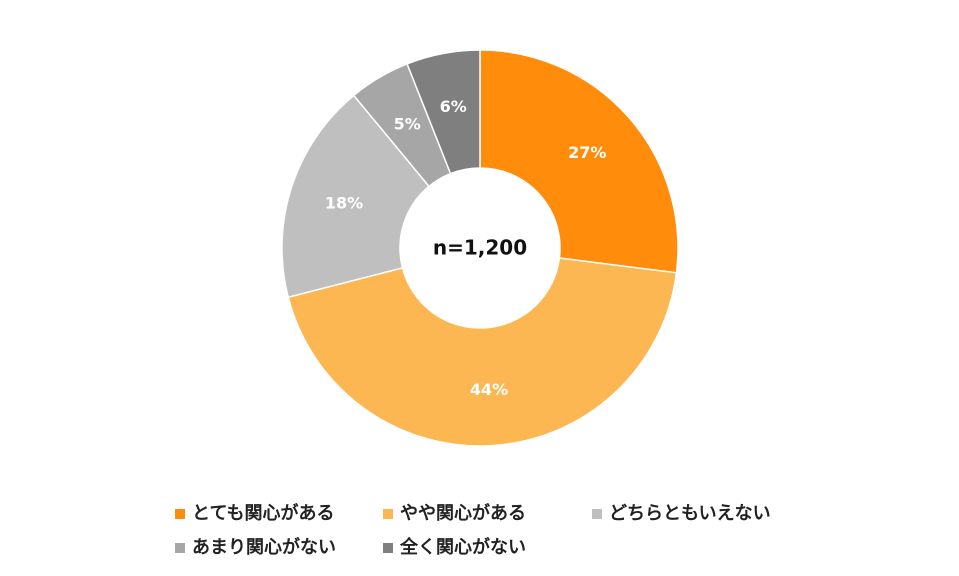 The width and height of the screenshot is (959, 576). Describe the element at coordinates (489, 389) in the screenshot. I see `value-label: 44%` at that location.